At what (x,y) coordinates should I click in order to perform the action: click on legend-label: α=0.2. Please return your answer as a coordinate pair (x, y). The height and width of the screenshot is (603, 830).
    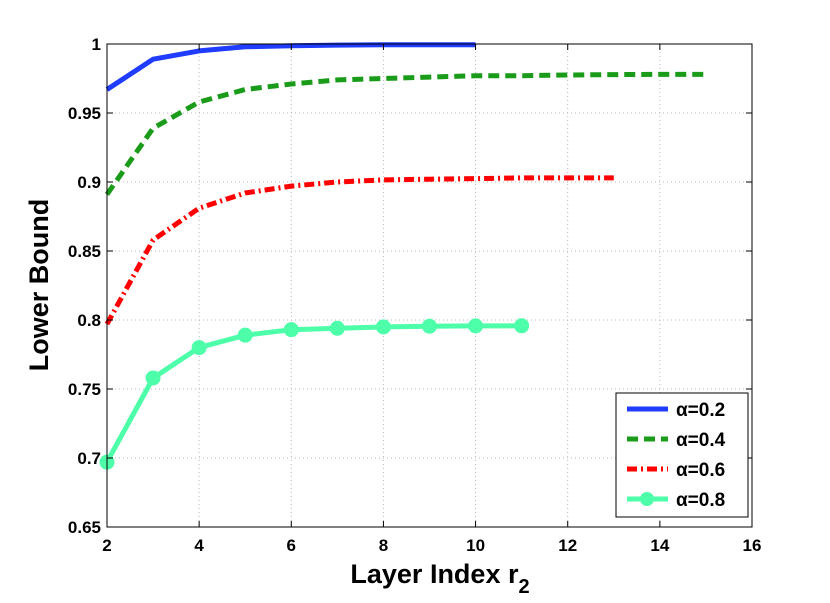
    Looking at the image, I should click on (700, 410).